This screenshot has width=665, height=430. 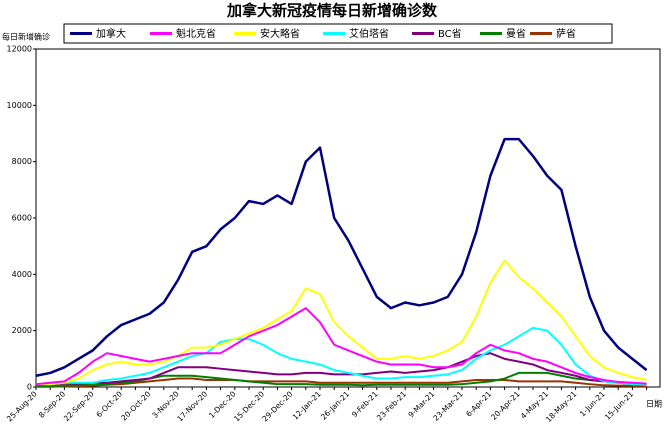 I want to click on x-tick-label: 25-Aug-20, so click(x=22, y=406).